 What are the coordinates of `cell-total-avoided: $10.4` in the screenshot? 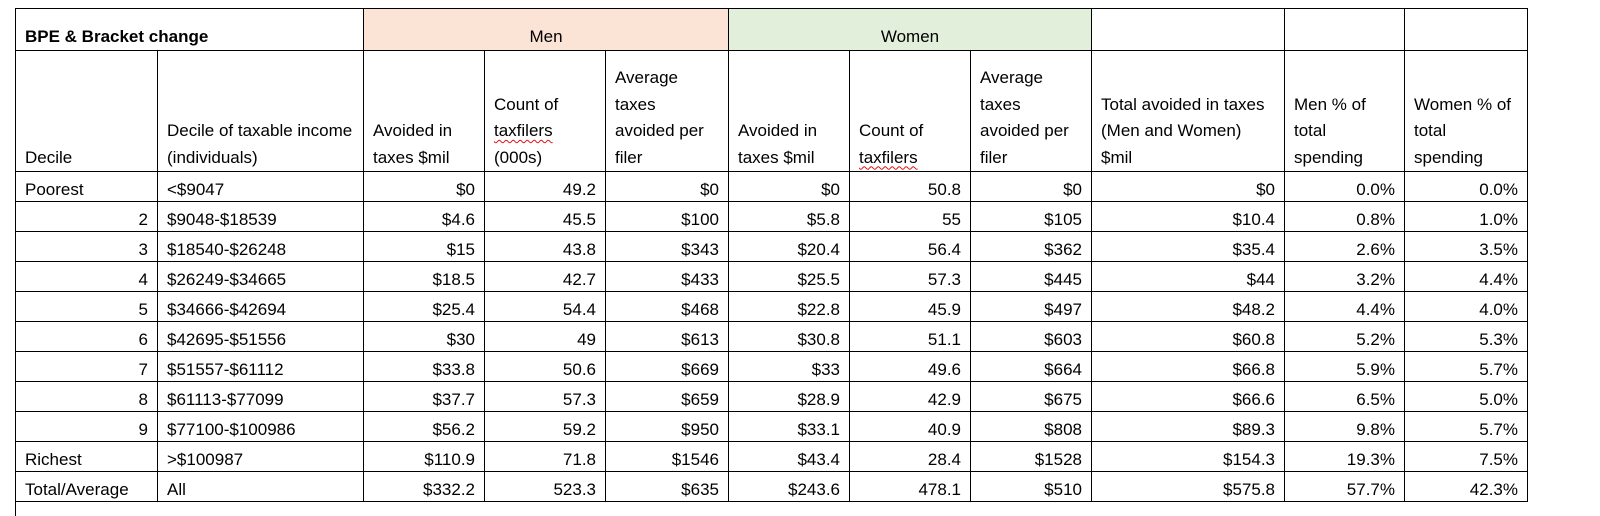 It's located at (1188, 216).